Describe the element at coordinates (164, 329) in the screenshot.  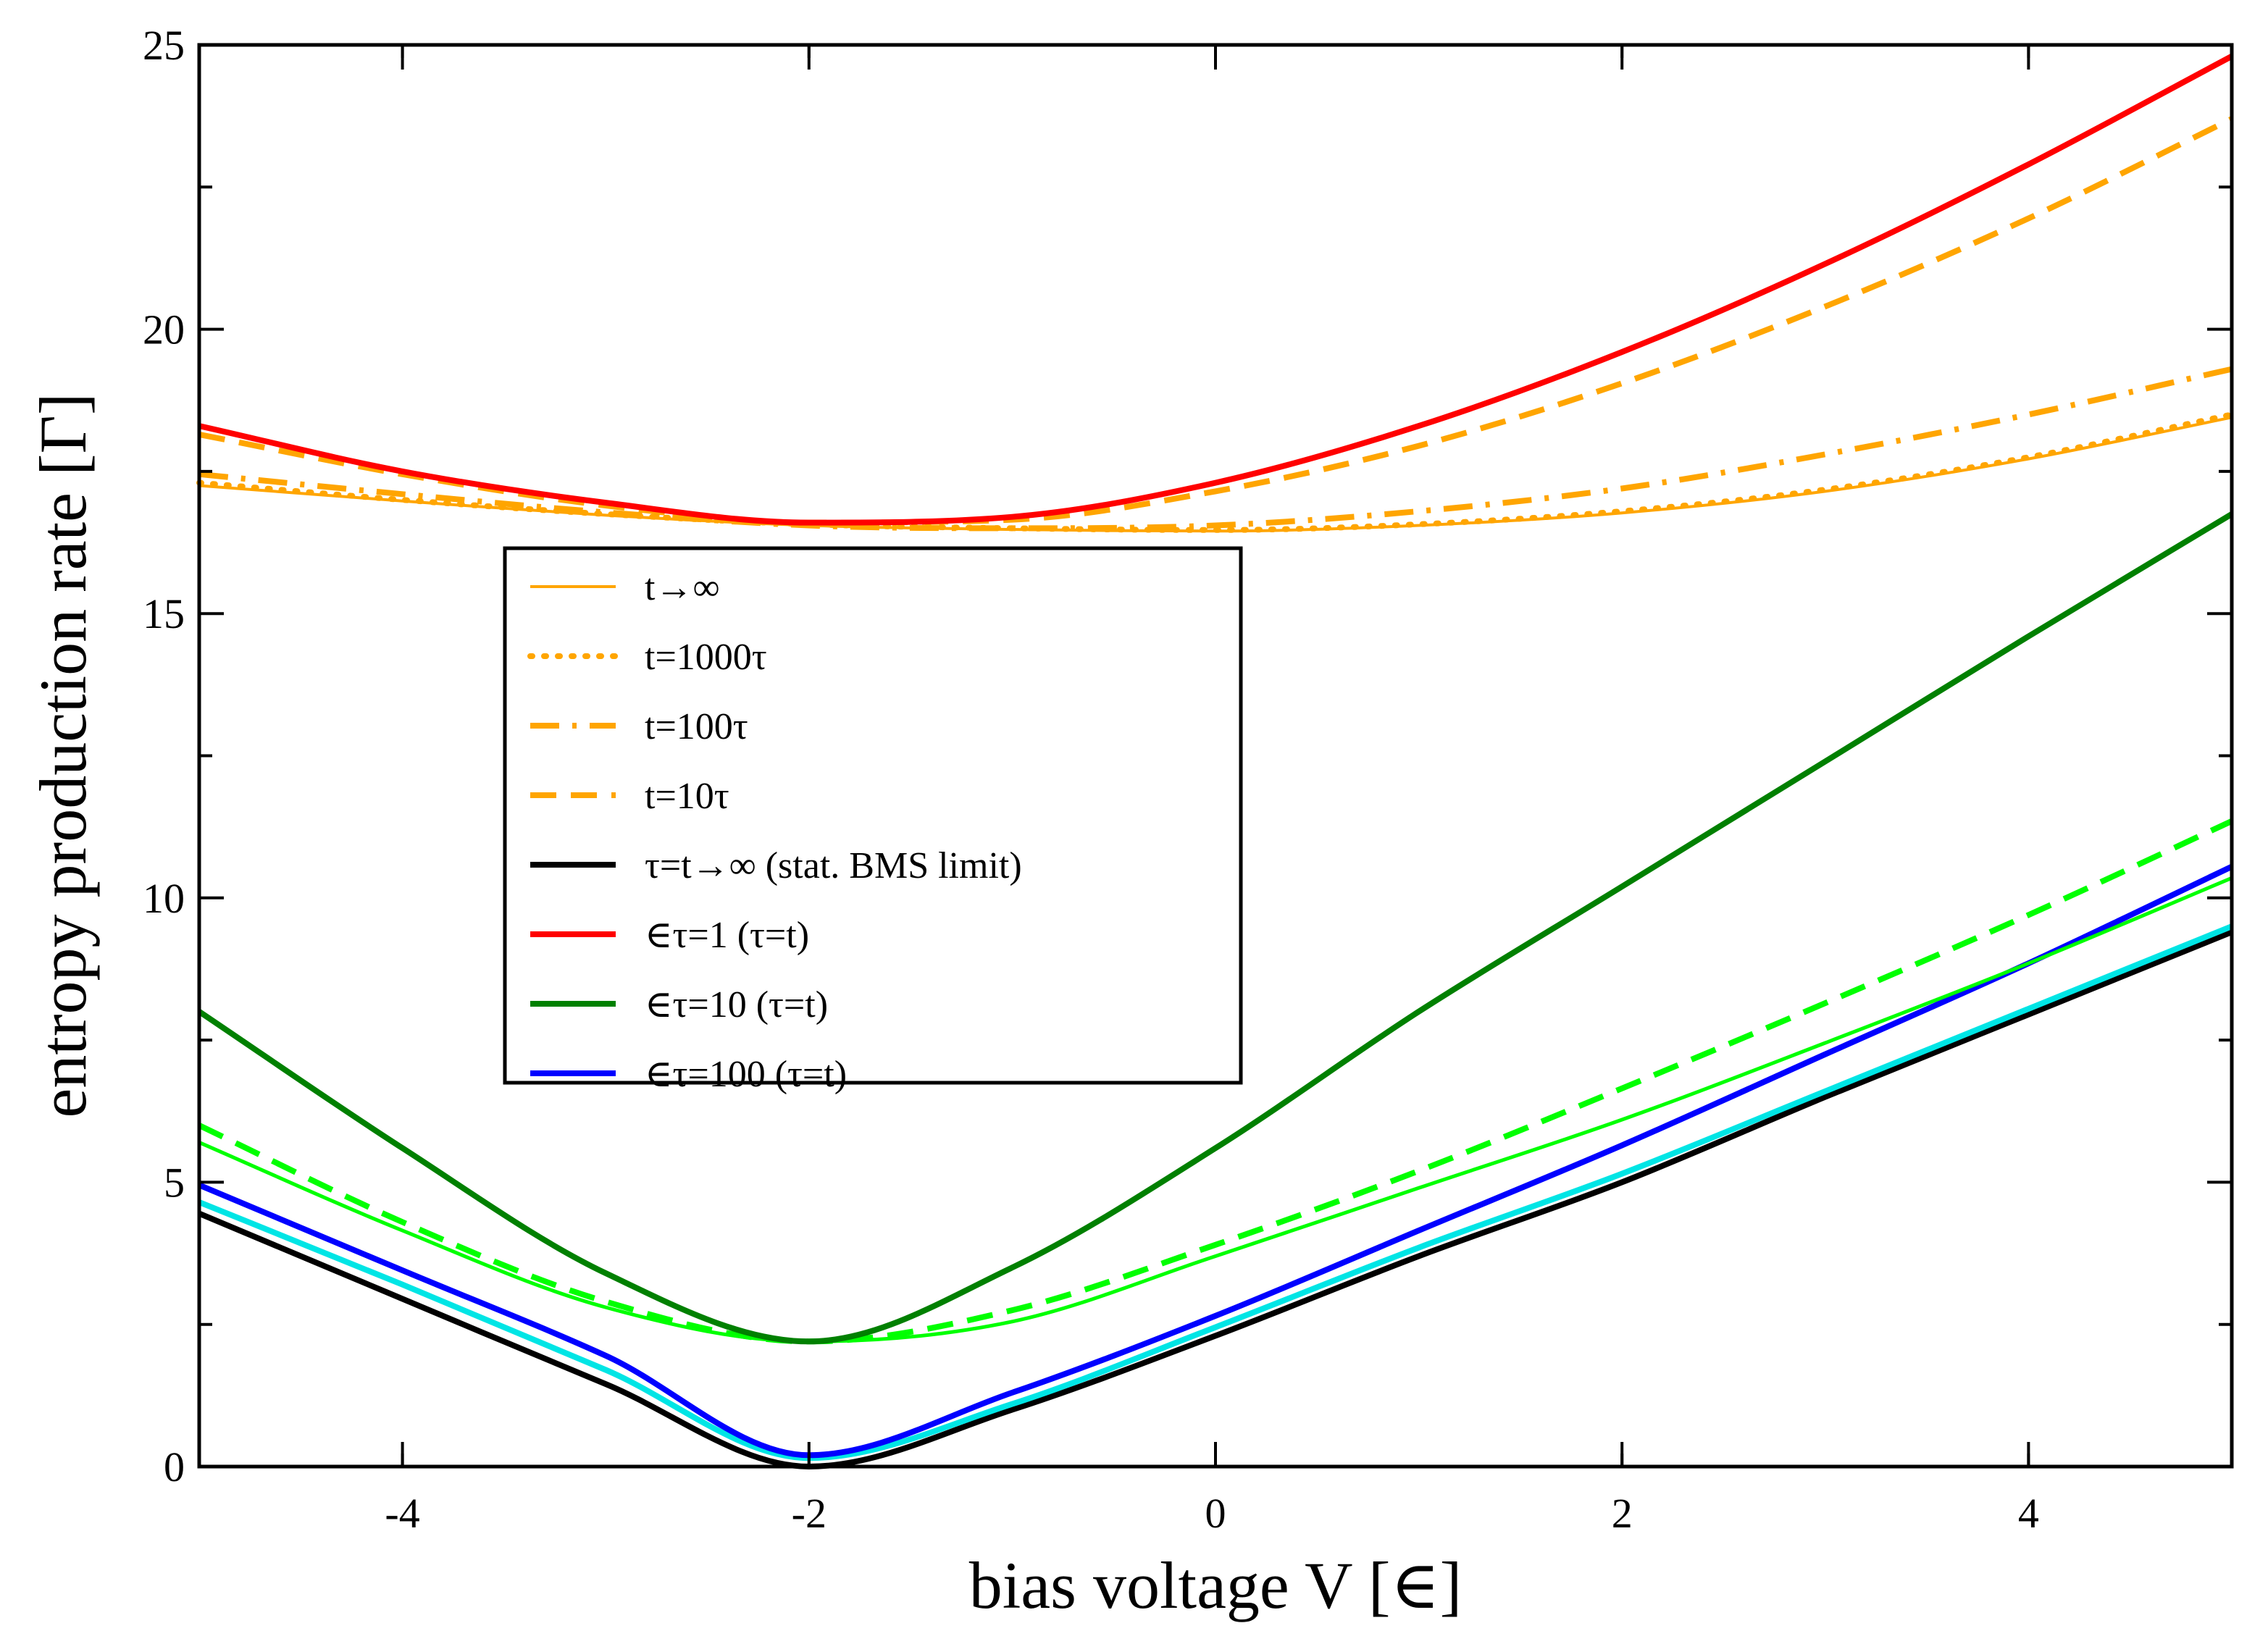
I see `y-tick-label: 20` at that location.